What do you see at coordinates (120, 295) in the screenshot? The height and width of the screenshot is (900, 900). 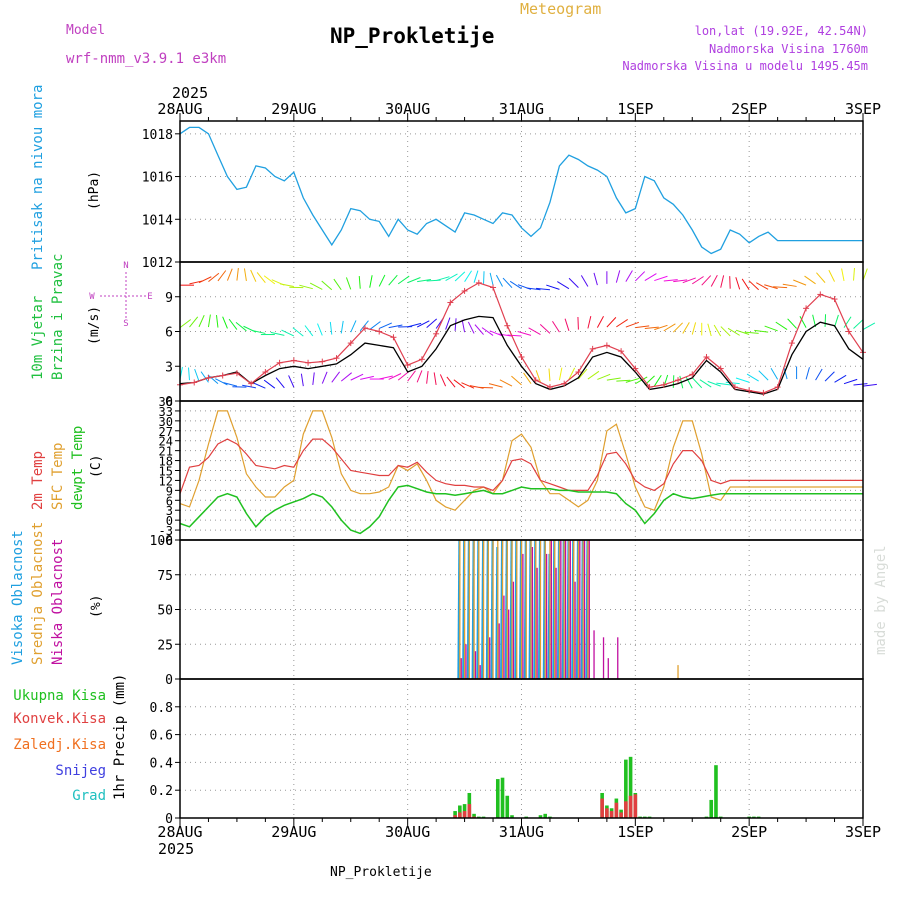 I see `wind-compass: N W E S` at bounding box center [120, 295].